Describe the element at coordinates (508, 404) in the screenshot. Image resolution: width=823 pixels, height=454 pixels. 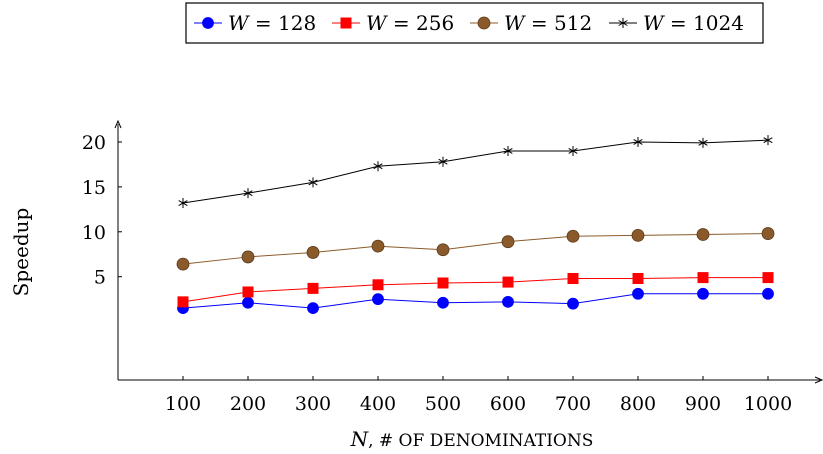
I see `x-tick-label: 600` at that location.